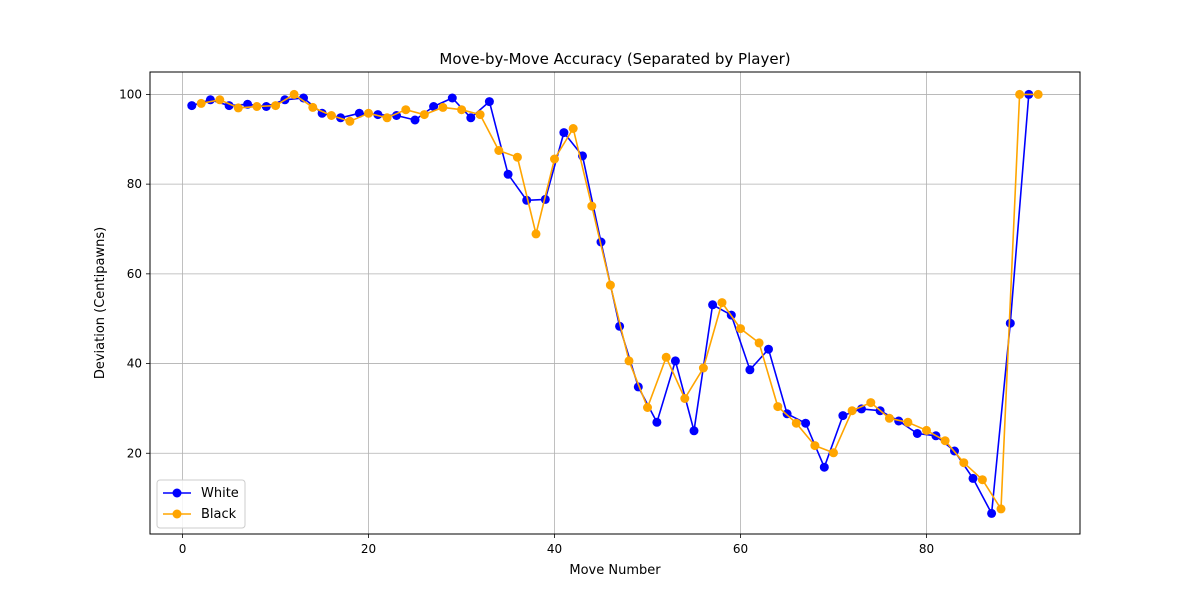 This screenshot has height=605, width=1200. Describe the element at coordinates (220, 493) in the screenshot. I see `legend-white-label: White` at that location.